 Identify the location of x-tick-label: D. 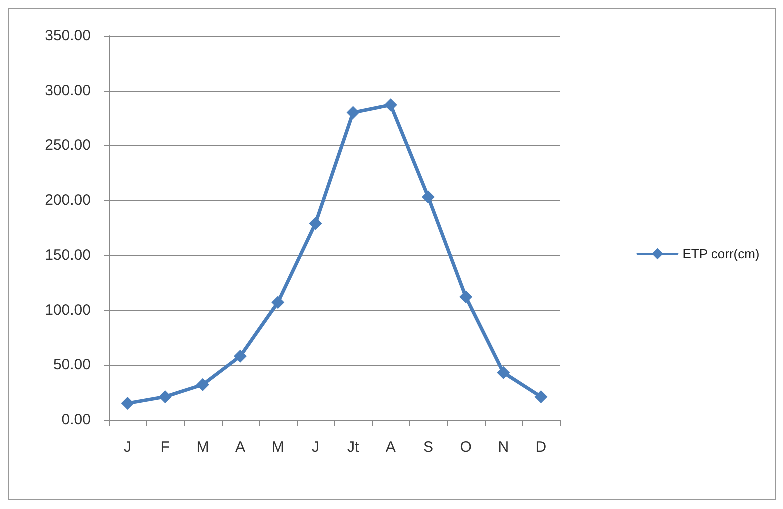
(541, 447).